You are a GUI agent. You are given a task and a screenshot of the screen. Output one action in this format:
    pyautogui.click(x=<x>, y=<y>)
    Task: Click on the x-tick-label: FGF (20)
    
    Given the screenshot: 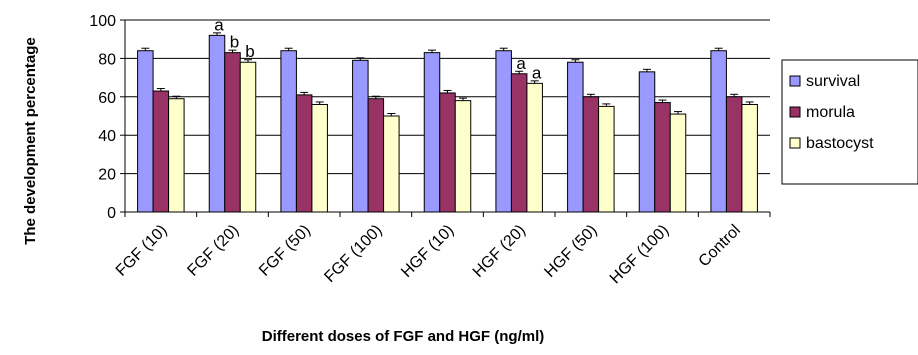 What is the action you would take?
    pyautogui.click(x=213, y=251)
    